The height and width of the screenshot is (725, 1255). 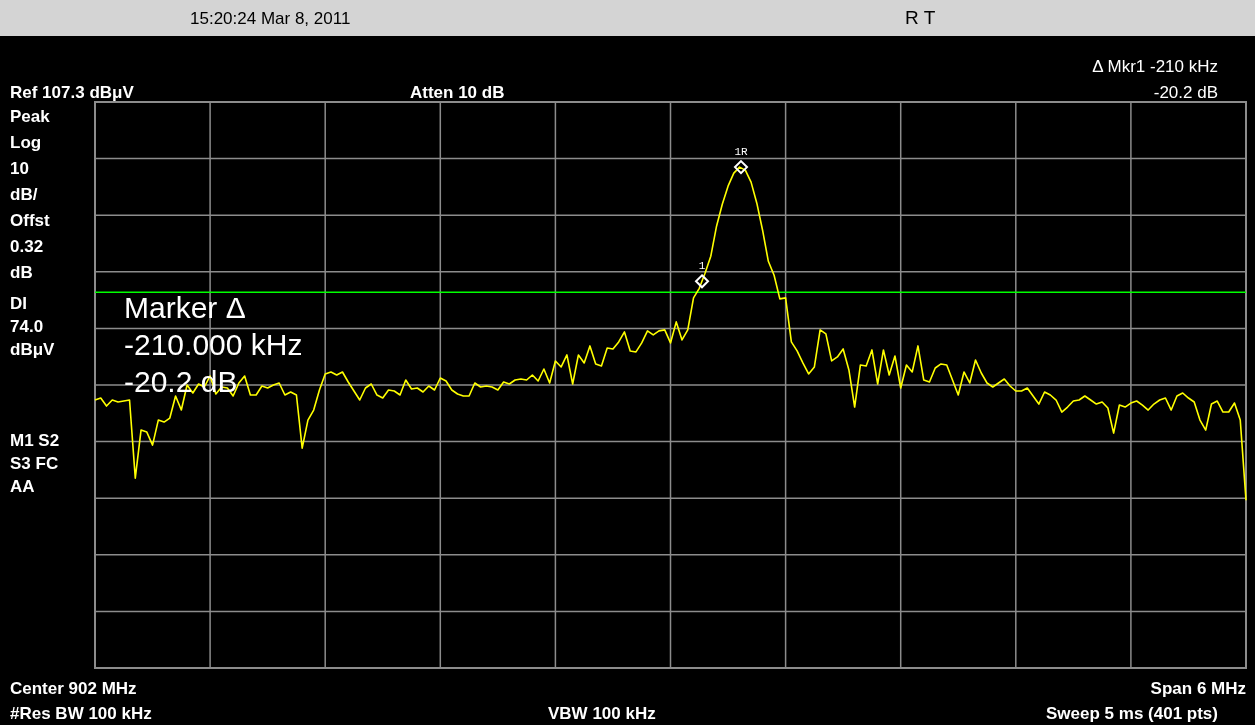 I want to click on text: Δ Mkr1 -210 kHz -20.2 dB, so click(x=1155, y=79).